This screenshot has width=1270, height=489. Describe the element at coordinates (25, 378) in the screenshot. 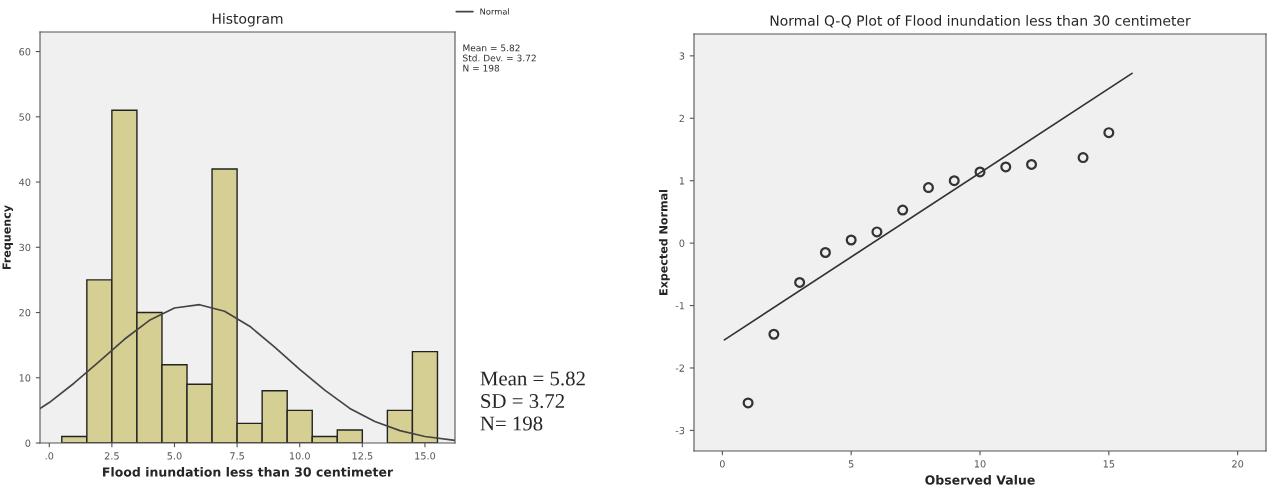

I see `y-tick-label: 10` at that location.